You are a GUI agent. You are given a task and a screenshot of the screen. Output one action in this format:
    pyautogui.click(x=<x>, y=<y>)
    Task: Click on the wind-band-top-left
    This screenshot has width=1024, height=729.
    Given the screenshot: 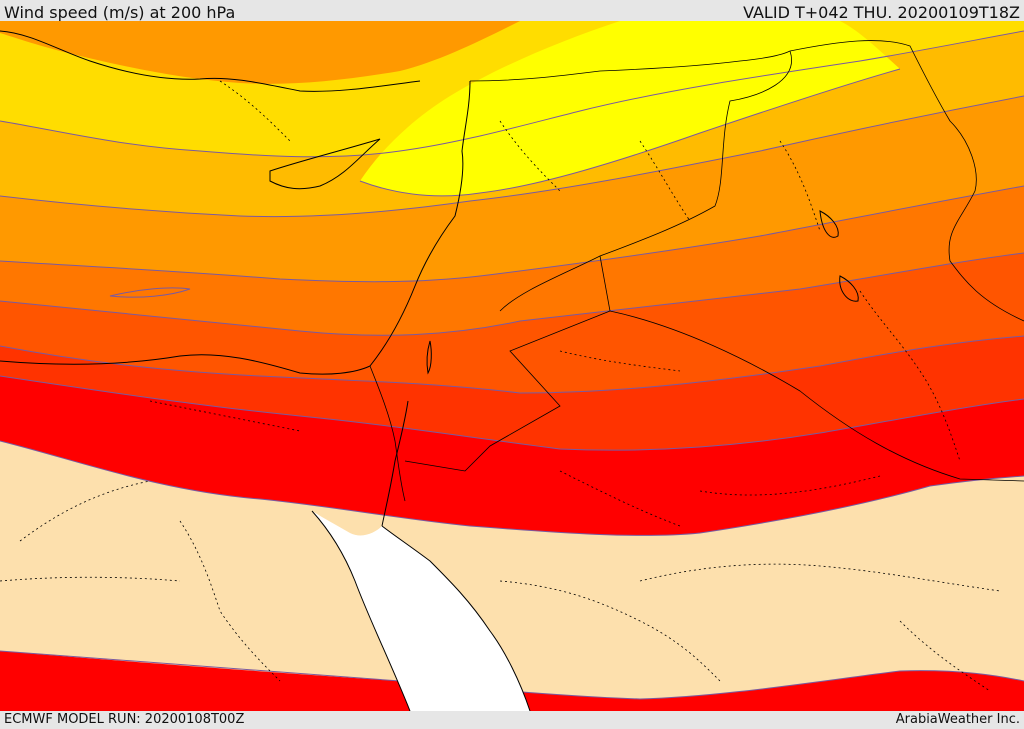 What is the action you would take?
    pyautogui.click(x=260, y=52)
    